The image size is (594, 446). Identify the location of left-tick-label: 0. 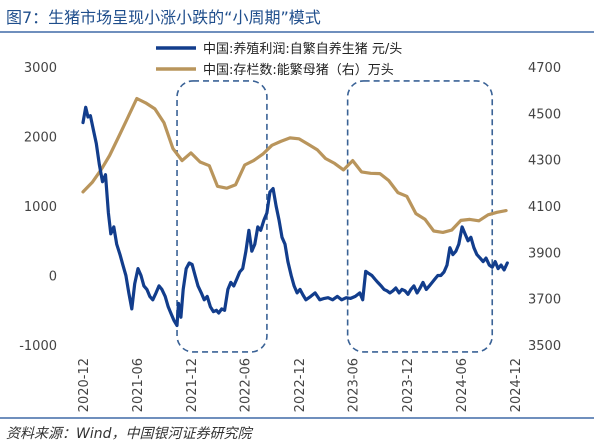
(53, 277).